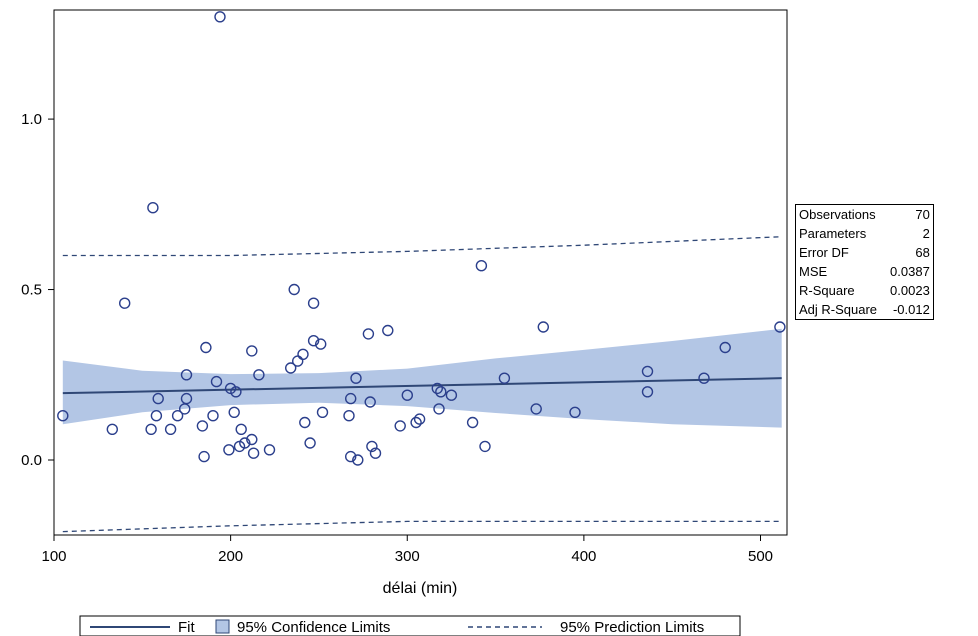 The height and width of the screenshot is (636, 978). I want to click on prediction-limit-lower, so click(422, 526).